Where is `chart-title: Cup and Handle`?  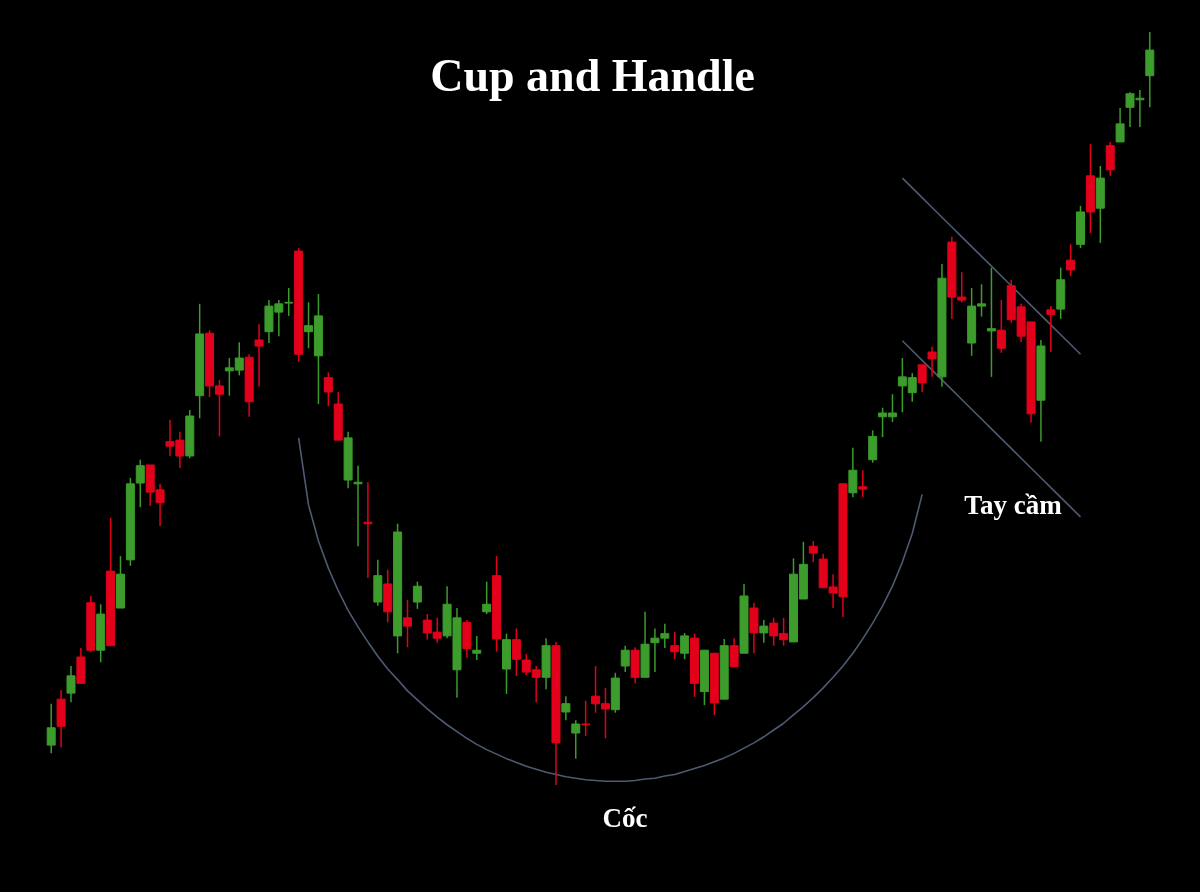
chart-title: Cup and Handle is located at coordinates (592, 76).